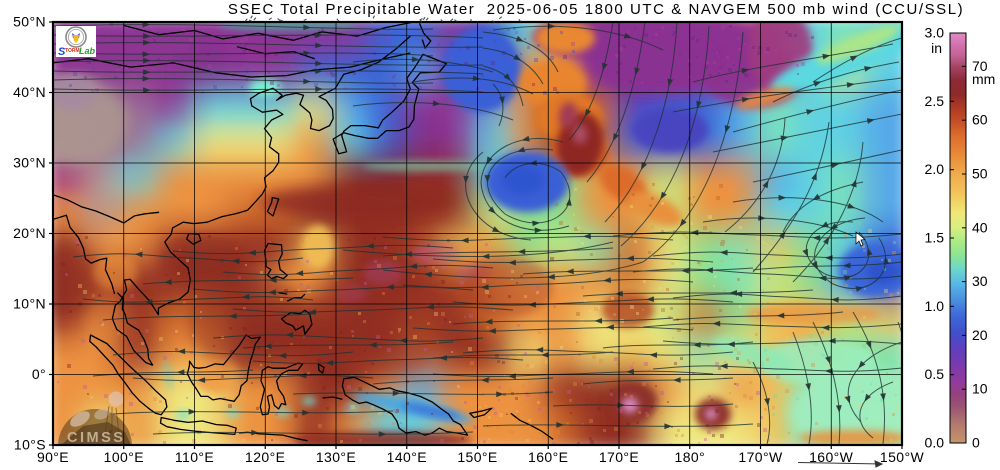 The image size is (1000, 470). I want to click on svg-text: S, so click(62, 52).